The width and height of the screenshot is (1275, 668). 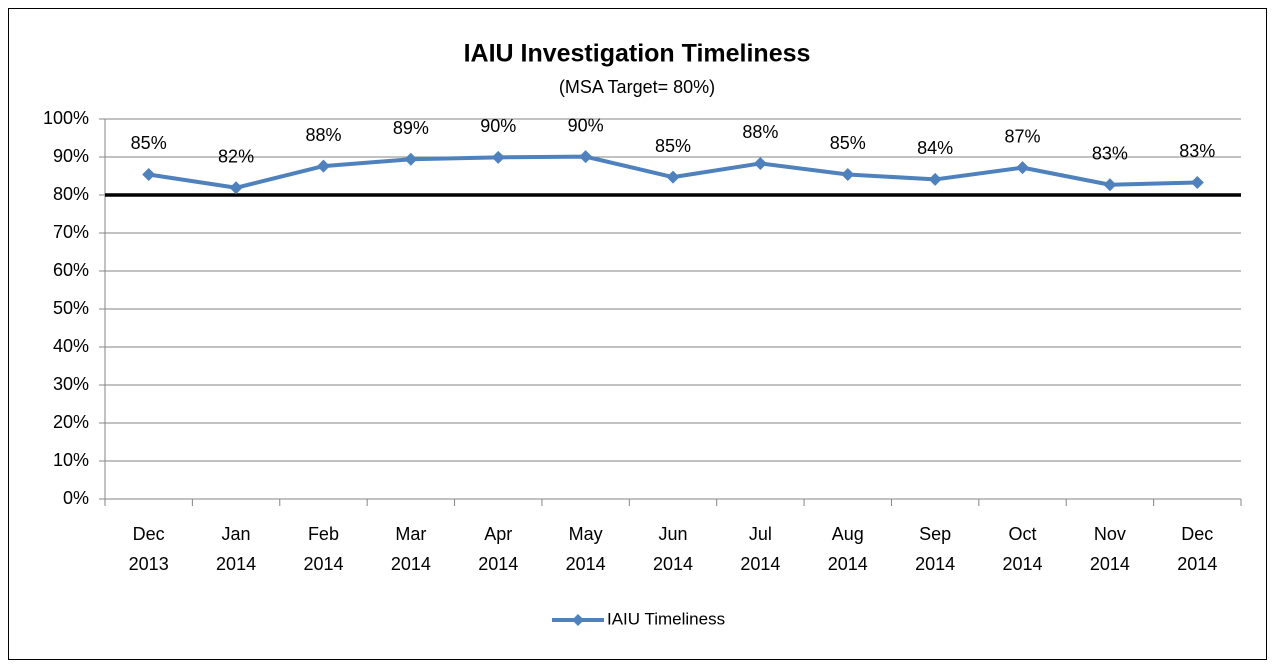 What do you see at coordinates (76, 498) in the screenshot?
I see `y-tick-label: 0%` at bounding box center [76, 498].